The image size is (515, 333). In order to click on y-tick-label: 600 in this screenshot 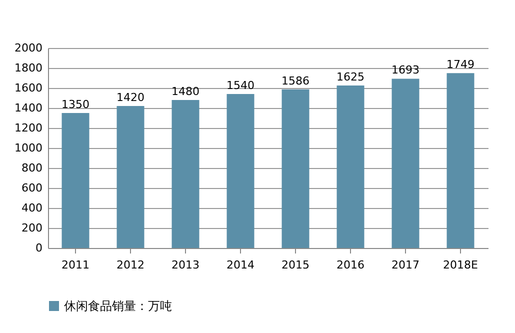, I will do `click(32, 188)`.